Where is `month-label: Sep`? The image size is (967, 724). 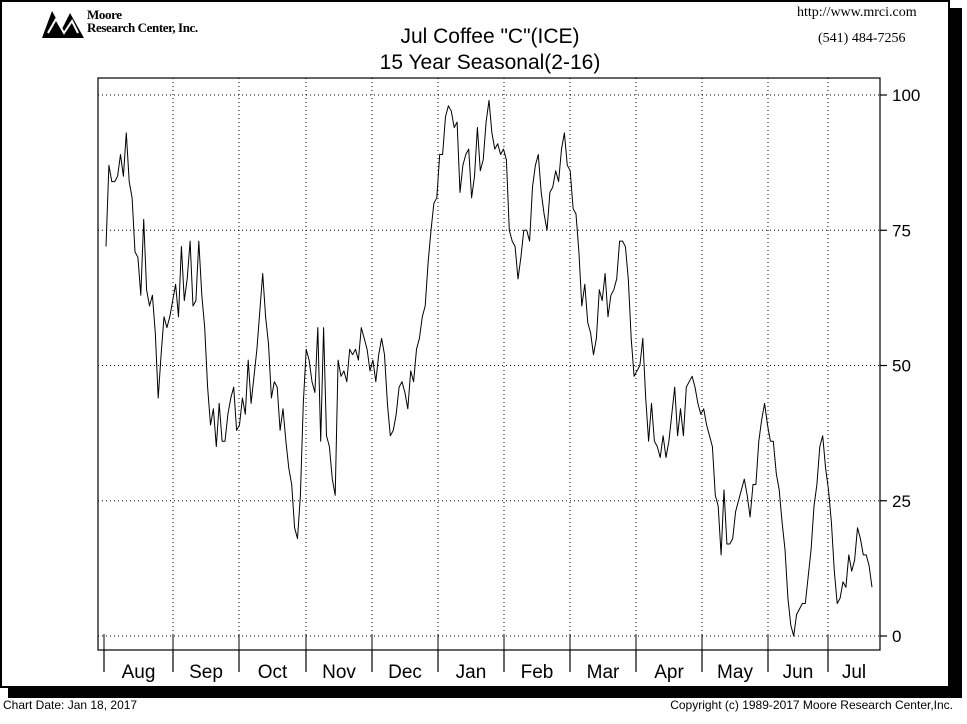 month-label: Sep is located at coordinates (206, 672).